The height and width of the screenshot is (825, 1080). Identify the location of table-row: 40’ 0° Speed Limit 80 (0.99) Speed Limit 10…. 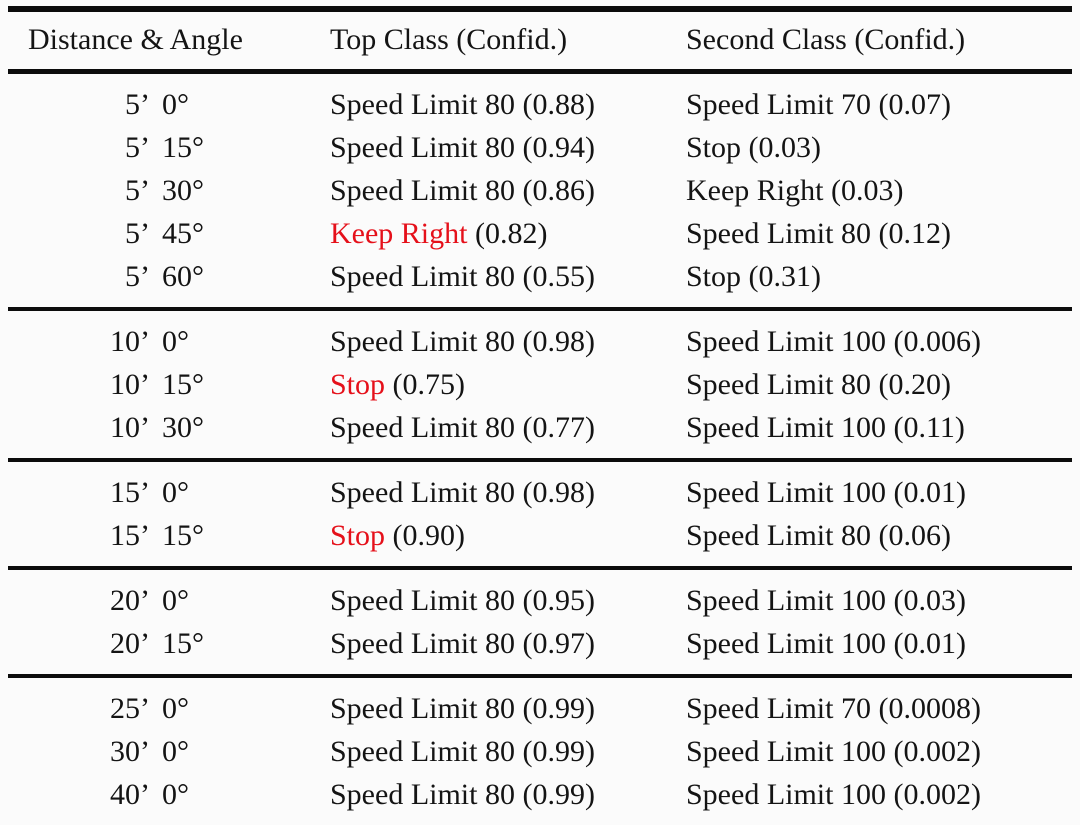
(540, 799).